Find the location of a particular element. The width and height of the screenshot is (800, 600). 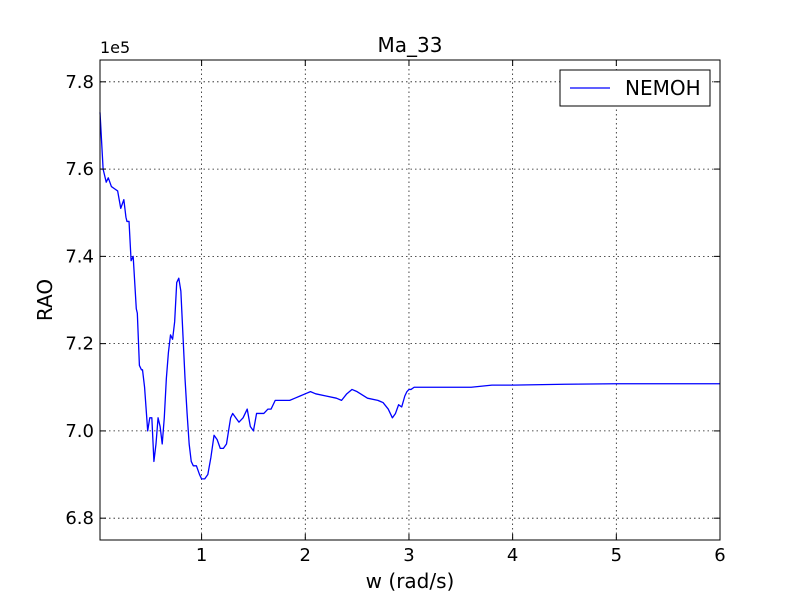

legend: NEMOH is located at coordinates (635, 88).